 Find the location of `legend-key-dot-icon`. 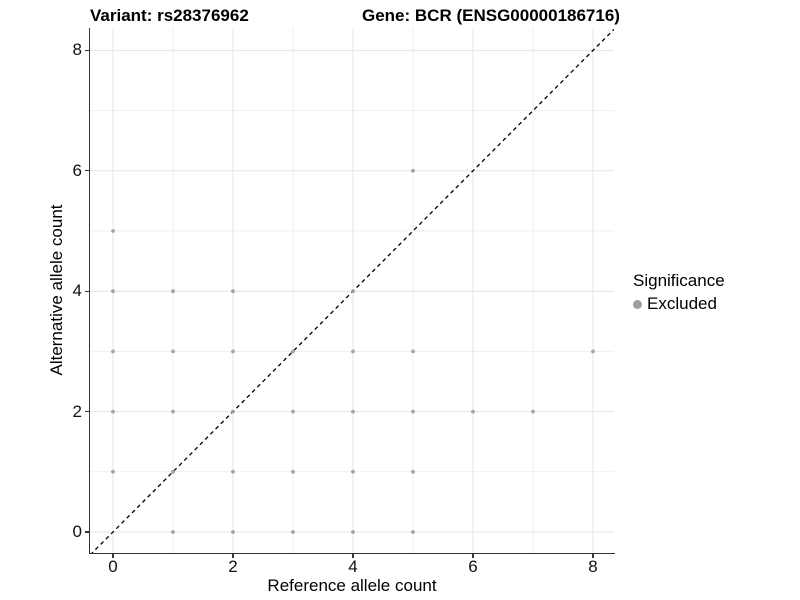

legend-key-dot-icon is located at coordinates (637, 304).